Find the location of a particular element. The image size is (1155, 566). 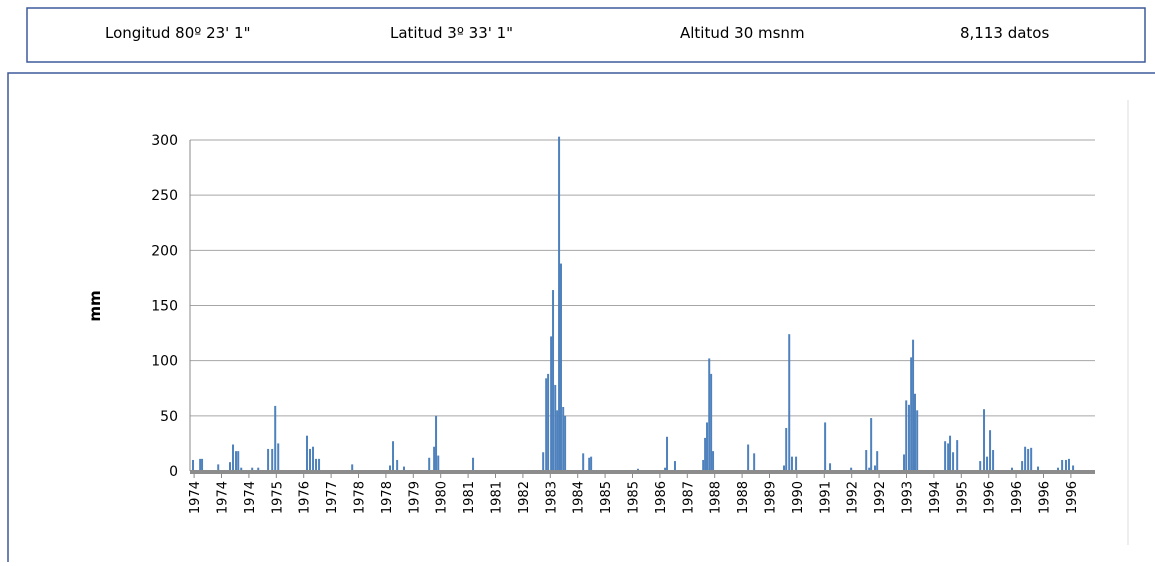

info-box is located at coordinates (586, 35).